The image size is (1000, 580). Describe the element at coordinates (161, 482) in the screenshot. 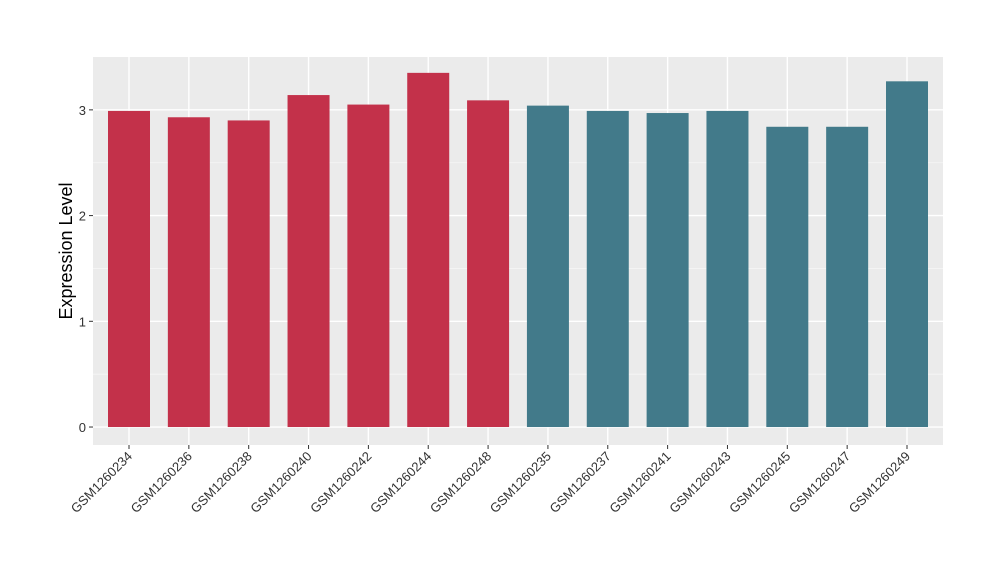

I see `x-tick-label: GSM1260236` at that location.